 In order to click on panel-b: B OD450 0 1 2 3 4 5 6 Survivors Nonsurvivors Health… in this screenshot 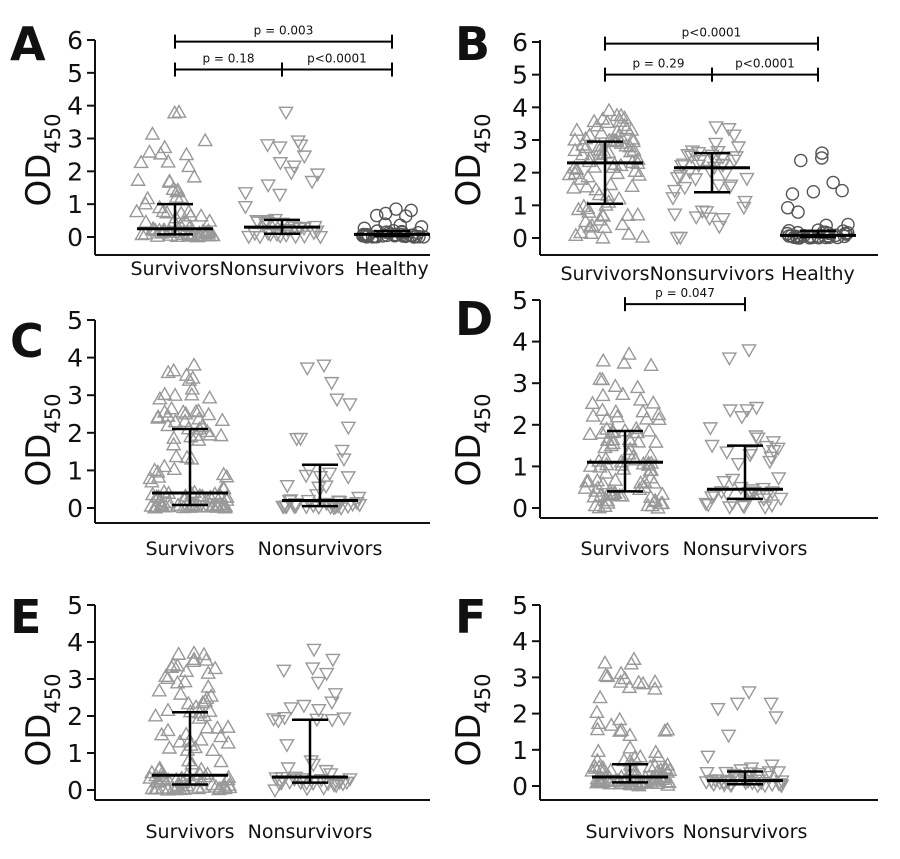, I will do `click(663, 151)`.